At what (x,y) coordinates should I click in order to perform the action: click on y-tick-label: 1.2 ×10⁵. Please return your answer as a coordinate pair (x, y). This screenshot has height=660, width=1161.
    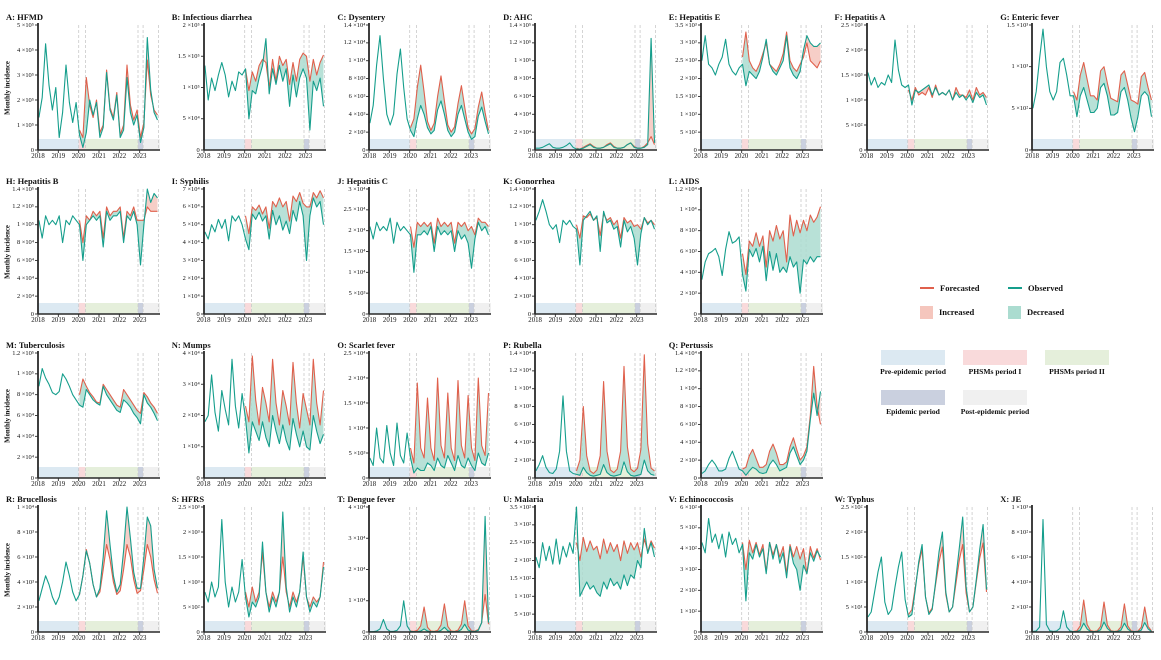
    Looking at the image, I should click on (520, 43).